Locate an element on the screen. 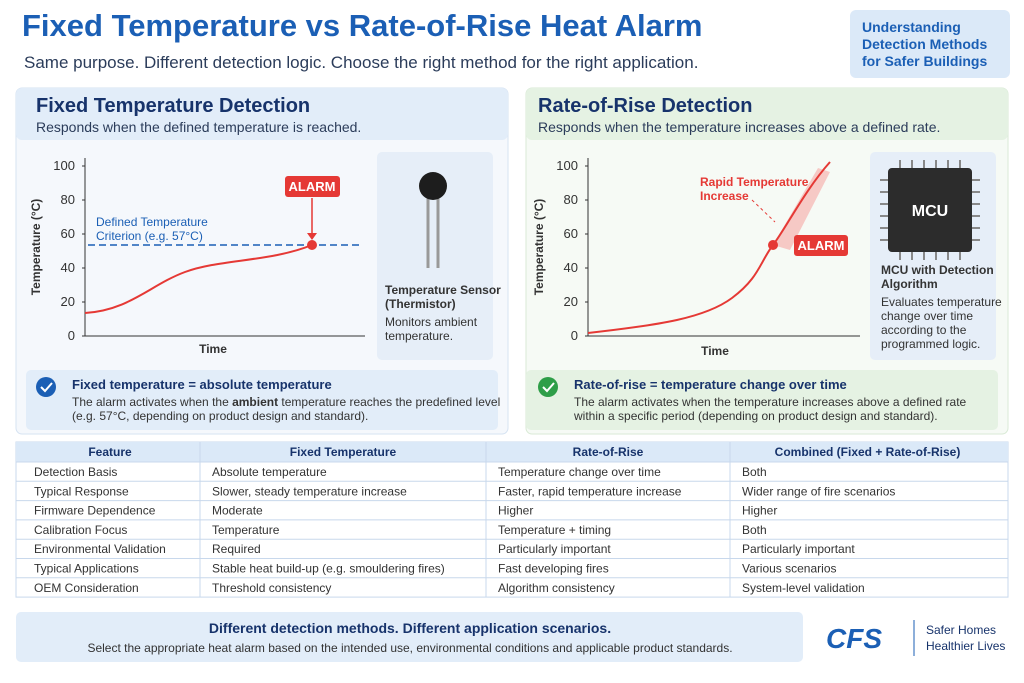 The height and width of the screenshot is (683, 1024). panel-title: Fixed Temperature Detection is located at coordinates (173, 106).